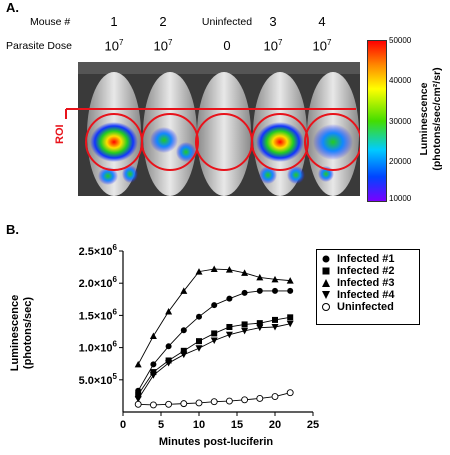 This screenshot has width=450, height=455. I want to click on mouse-id-uninfected: Uninfected, so click(227, 22).